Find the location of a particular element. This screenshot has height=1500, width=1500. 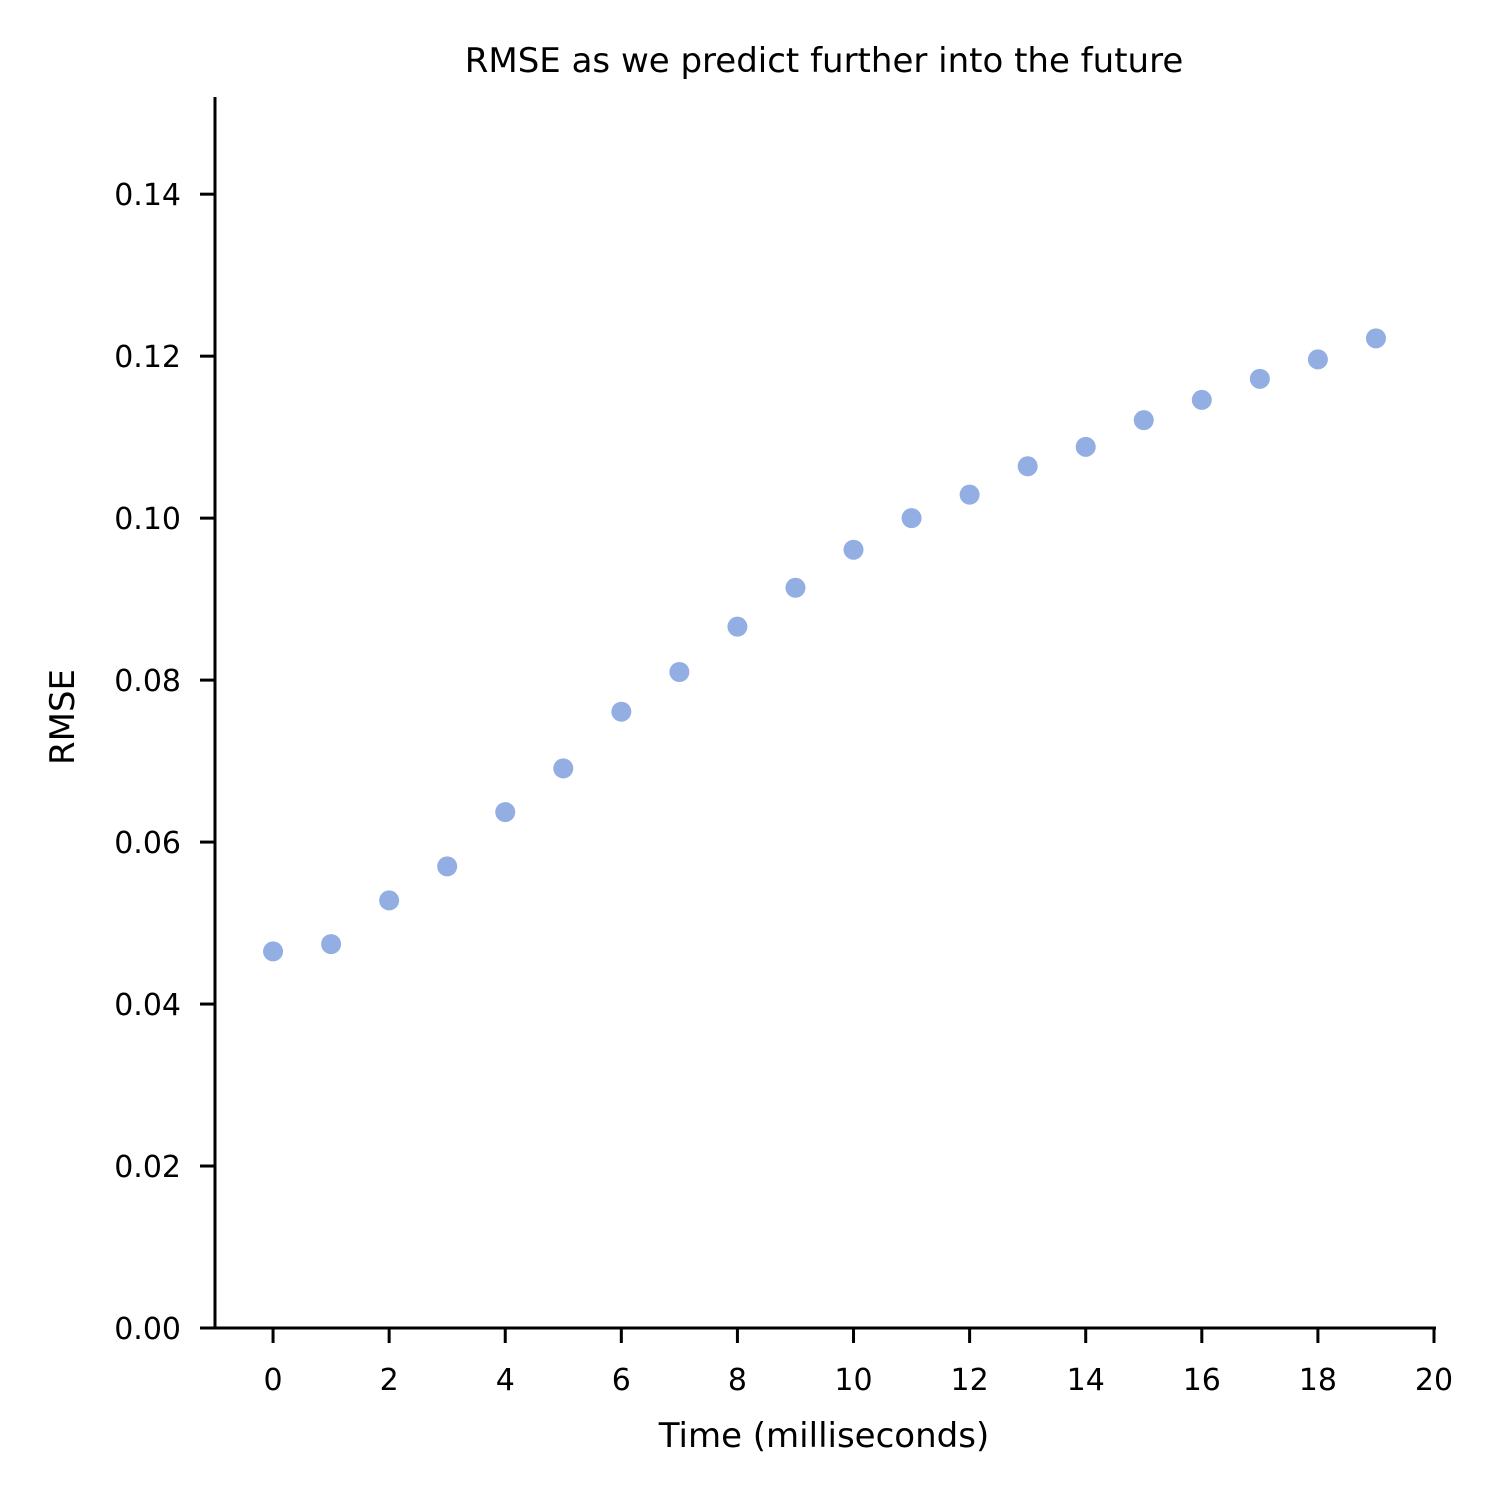

y-tick-label: 0.10 is located at coordinates (147, 519).